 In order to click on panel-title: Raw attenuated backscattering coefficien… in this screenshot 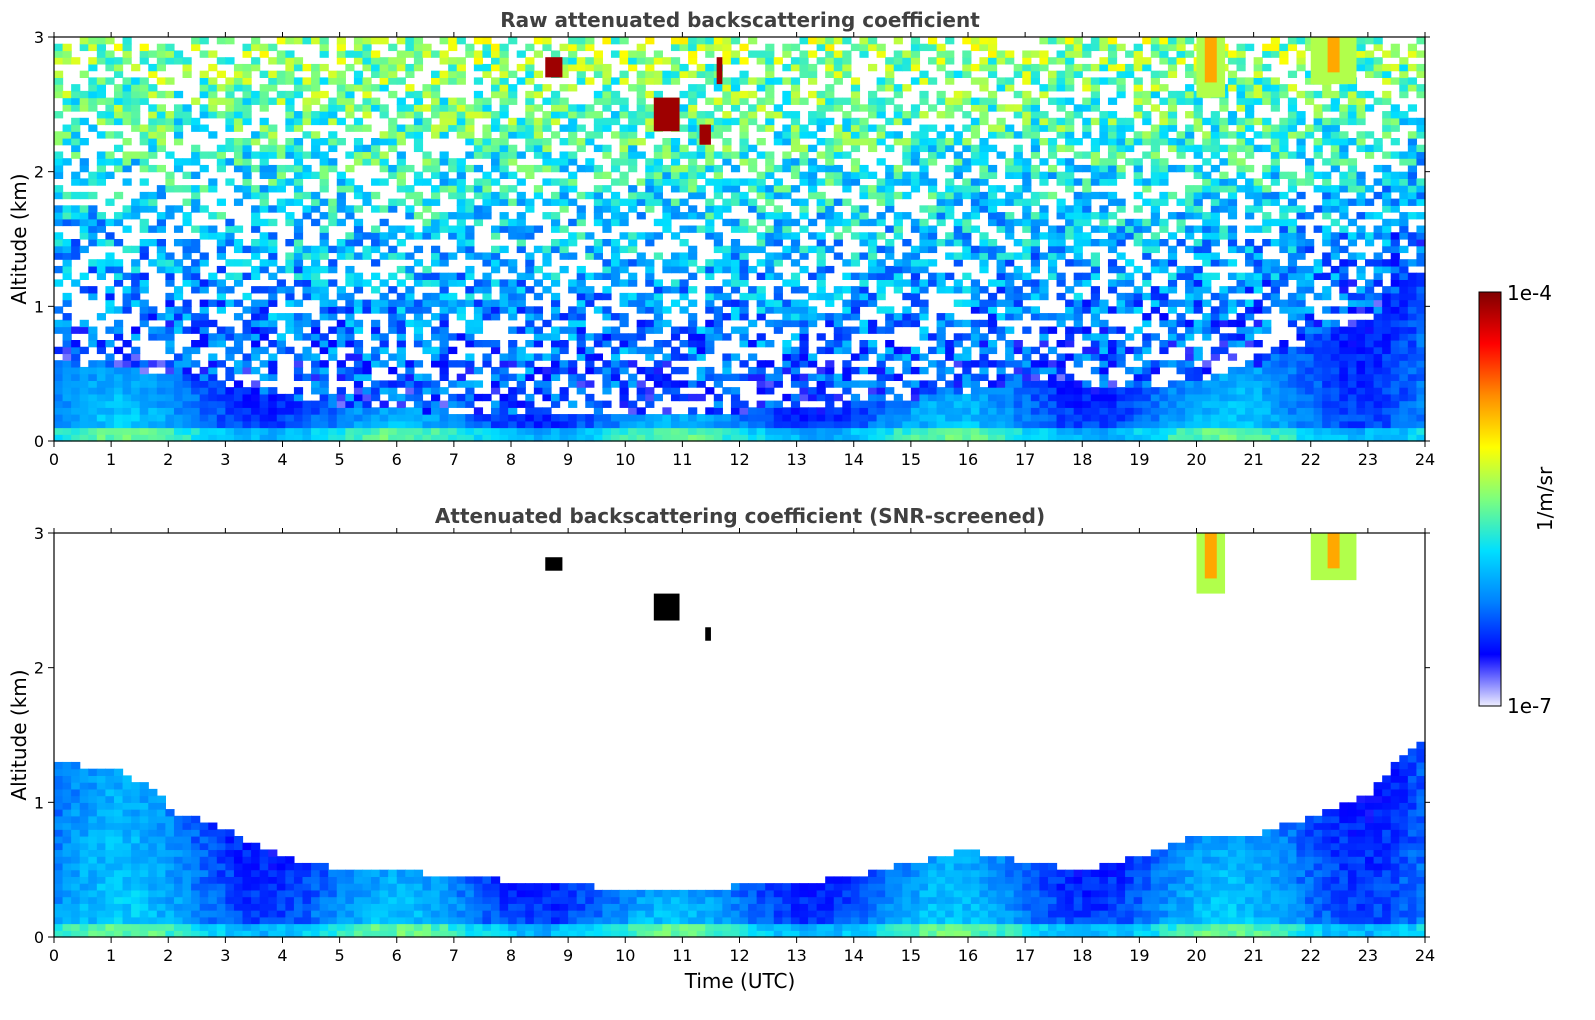, I will do `click(740, 20)`.